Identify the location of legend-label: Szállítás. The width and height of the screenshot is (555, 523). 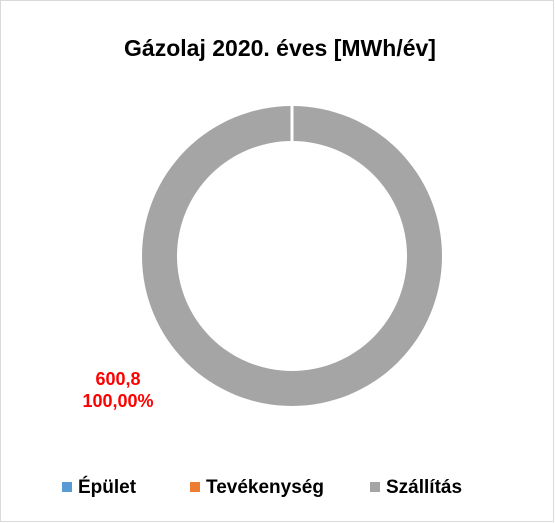
(424, 487).